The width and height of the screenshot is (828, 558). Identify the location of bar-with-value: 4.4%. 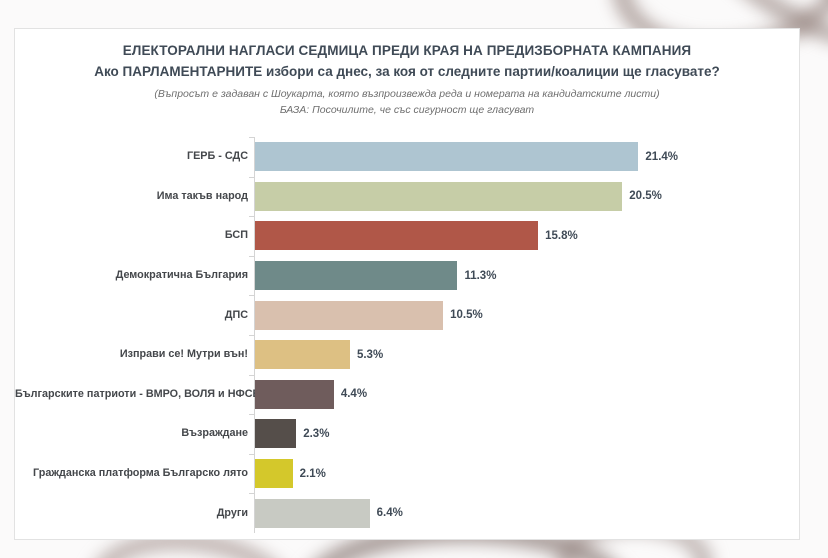
(311, 395).